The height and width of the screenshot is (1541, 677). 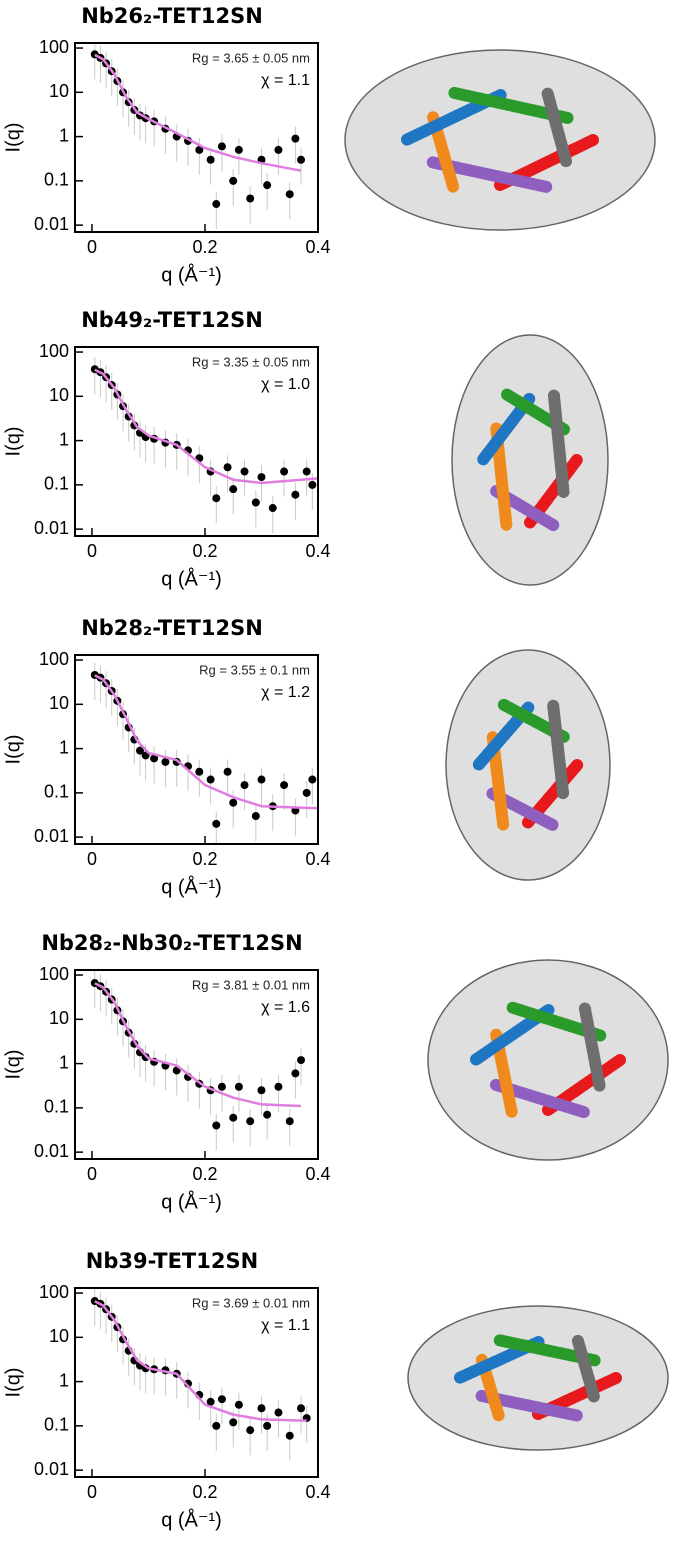 What do you see at coordinates (251, 984) in the screenshot?
I see `rg-annotation: Rg = 3.81 ± 0.01 nm` at bounding box center [251, 984].